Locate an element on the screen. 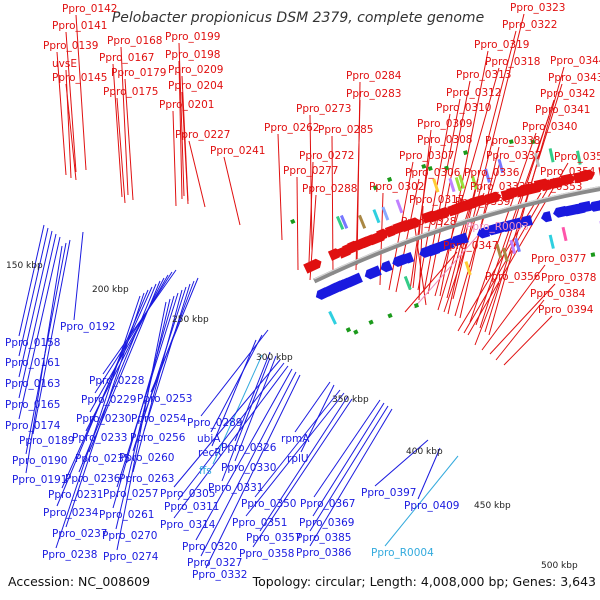 The height and width of the screenshot is (600, 600). gene-label-bottom: Ppro_0320 is located at coordinates (209, 547).